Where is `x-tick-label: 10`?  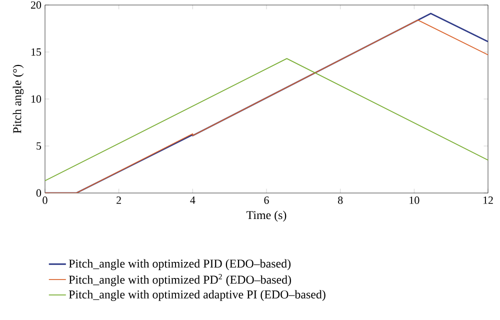 x-tick-label: 10 is located at coordinates (415, 200).